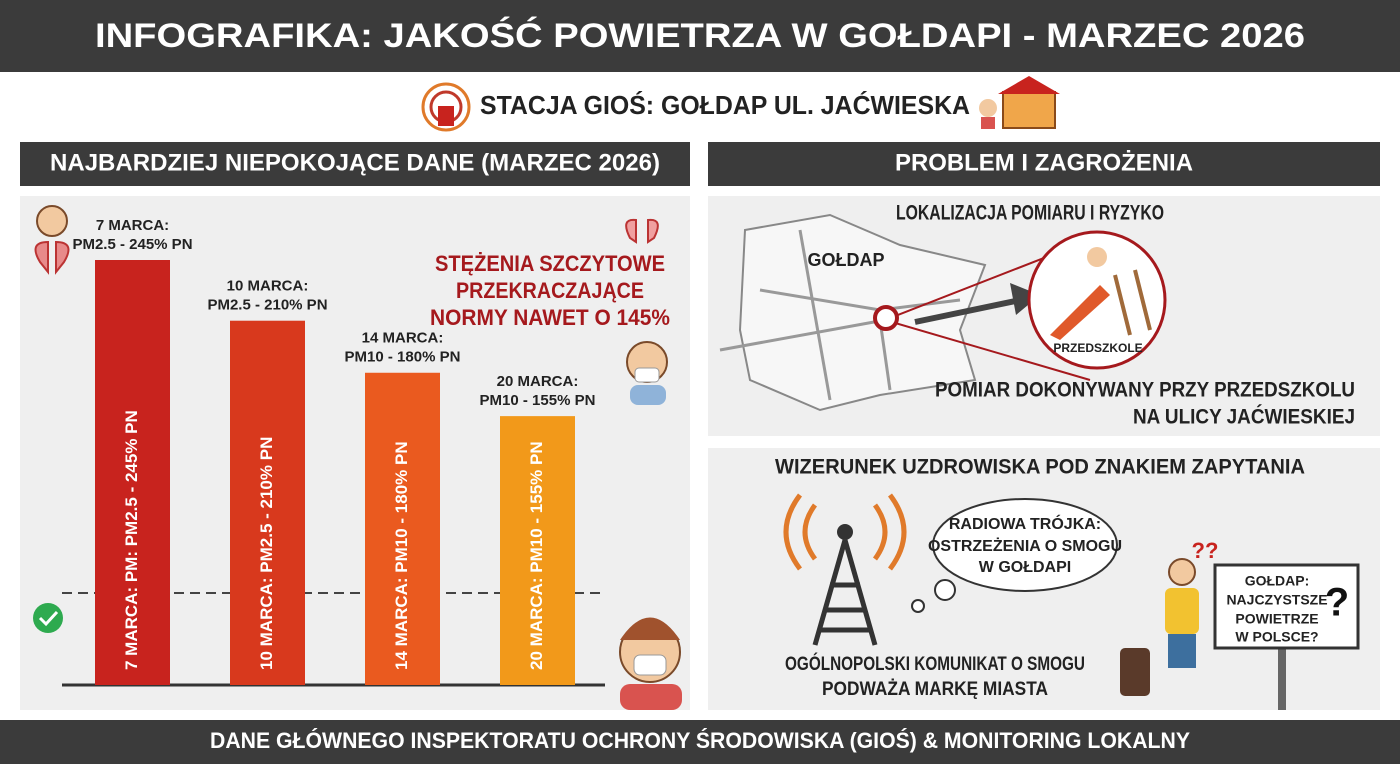 The image size is (1400, 764). Describe the element at coordinates (1276, 619) in the screenshot. I see `label: POWIETRZE` at that location.